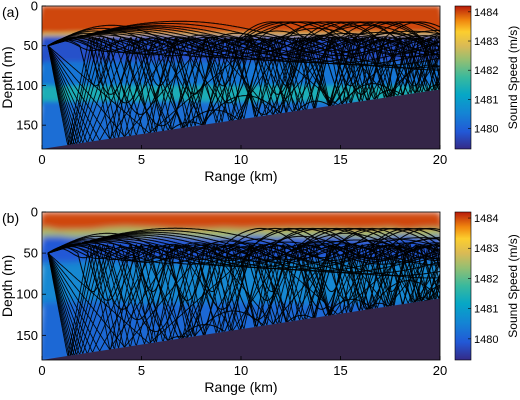 The height and width of the screenshot is (400, 520). I want to click on panel-label: (a), so click(10, 12).